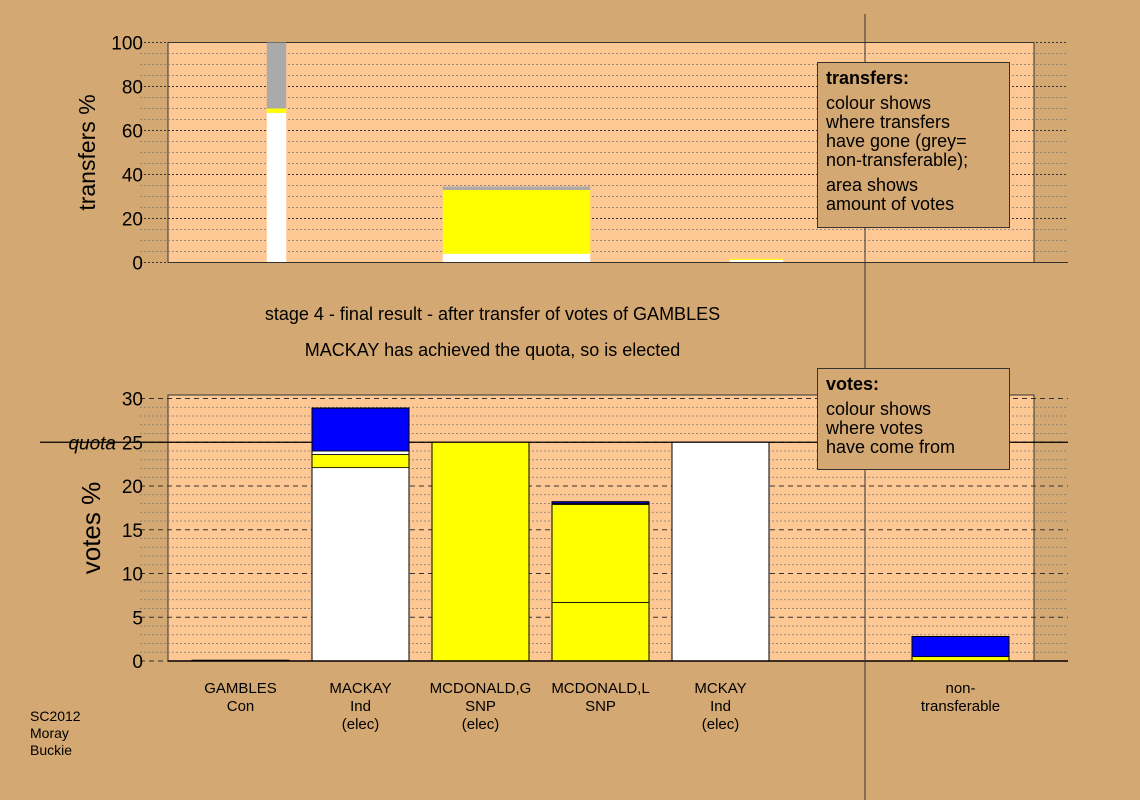  What do you see at coordinates (360, 688) in the screenshot?
I see `votes-category-label: MACKAY` at bounding box center [360, 688].